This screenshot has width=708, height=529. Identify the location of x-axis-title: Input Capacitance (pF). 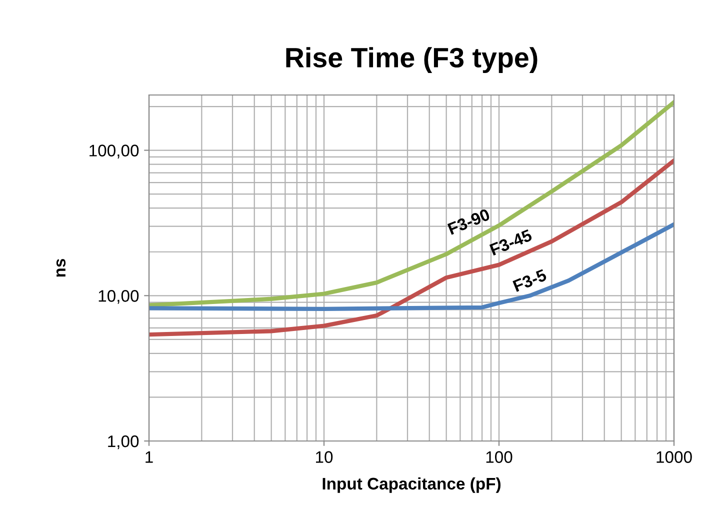
(411, 485).